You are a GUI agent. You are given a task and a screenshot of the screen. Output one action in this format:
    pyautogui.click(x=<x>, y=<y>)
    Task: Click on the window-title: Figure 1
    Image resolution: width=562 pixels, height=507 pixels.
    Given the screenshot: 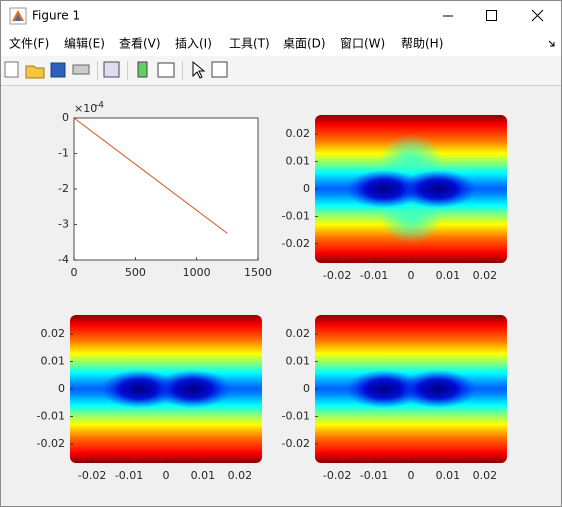 What is the action you would take?
    pyautogui.click(x=56, y=16)
    